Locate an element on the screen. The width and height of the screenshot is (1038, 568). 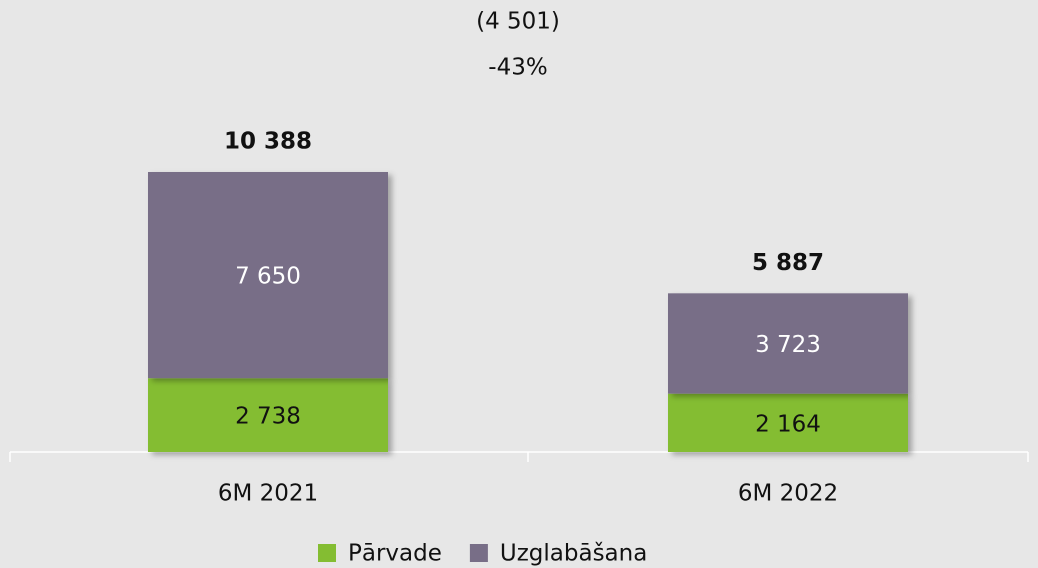
annotation: -43% is located at coordinates (517, 68).